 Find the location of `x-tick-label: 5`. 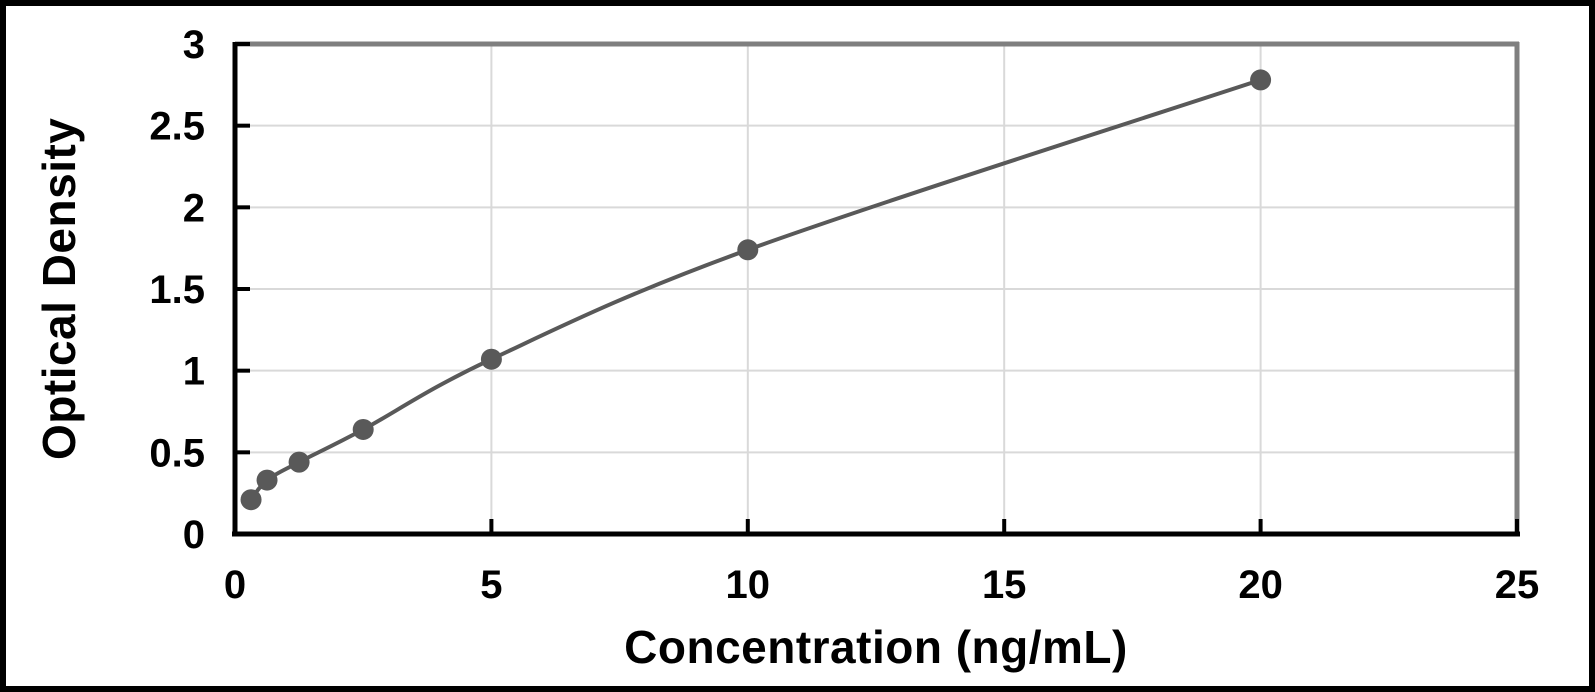

x-tick-label: 5 is located at coordinates (491, 585).